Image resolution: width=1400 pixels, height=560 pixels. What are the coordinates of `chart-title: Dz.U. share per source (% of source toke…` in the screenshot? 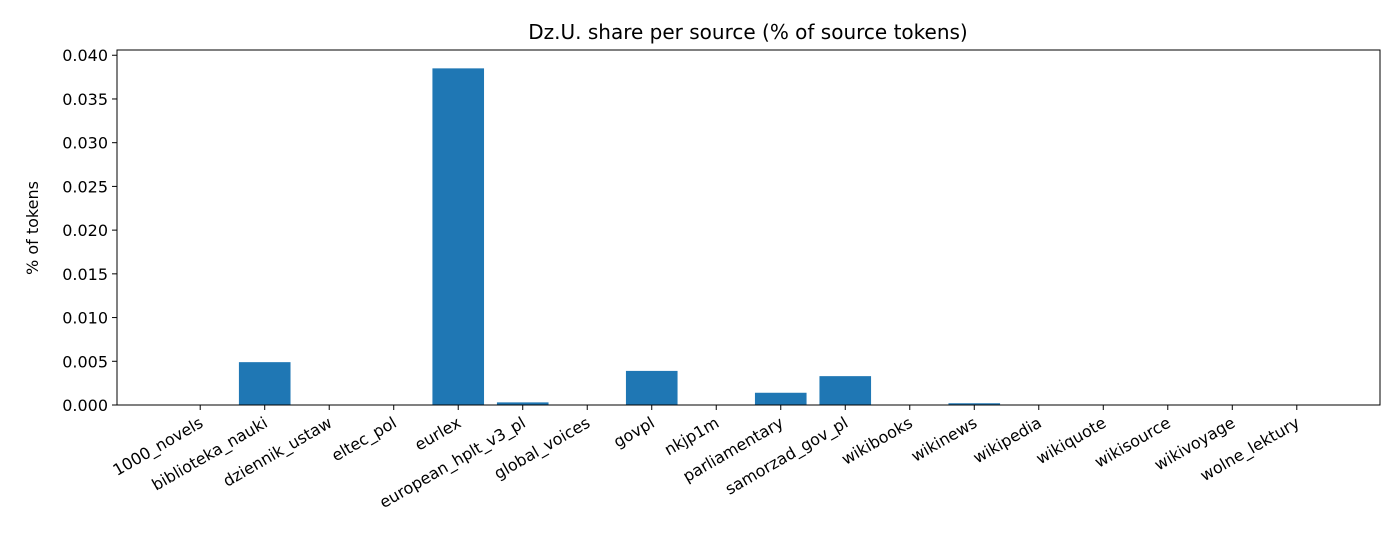 It's located at (747, 32).